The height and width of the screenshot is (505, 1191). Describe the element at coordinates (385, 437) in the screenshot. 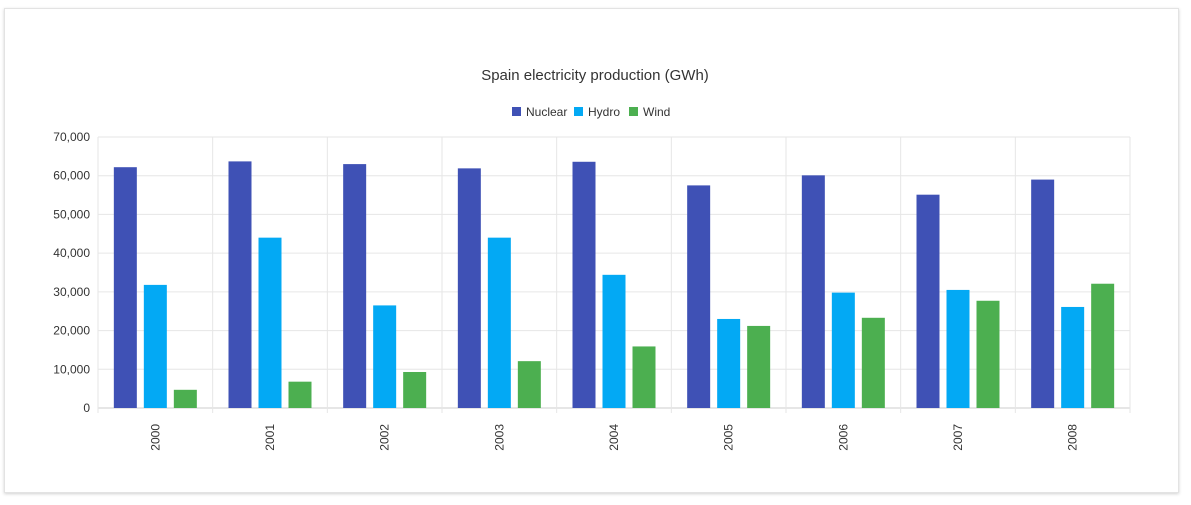

I see `x-tick-label: 2002` at that location.